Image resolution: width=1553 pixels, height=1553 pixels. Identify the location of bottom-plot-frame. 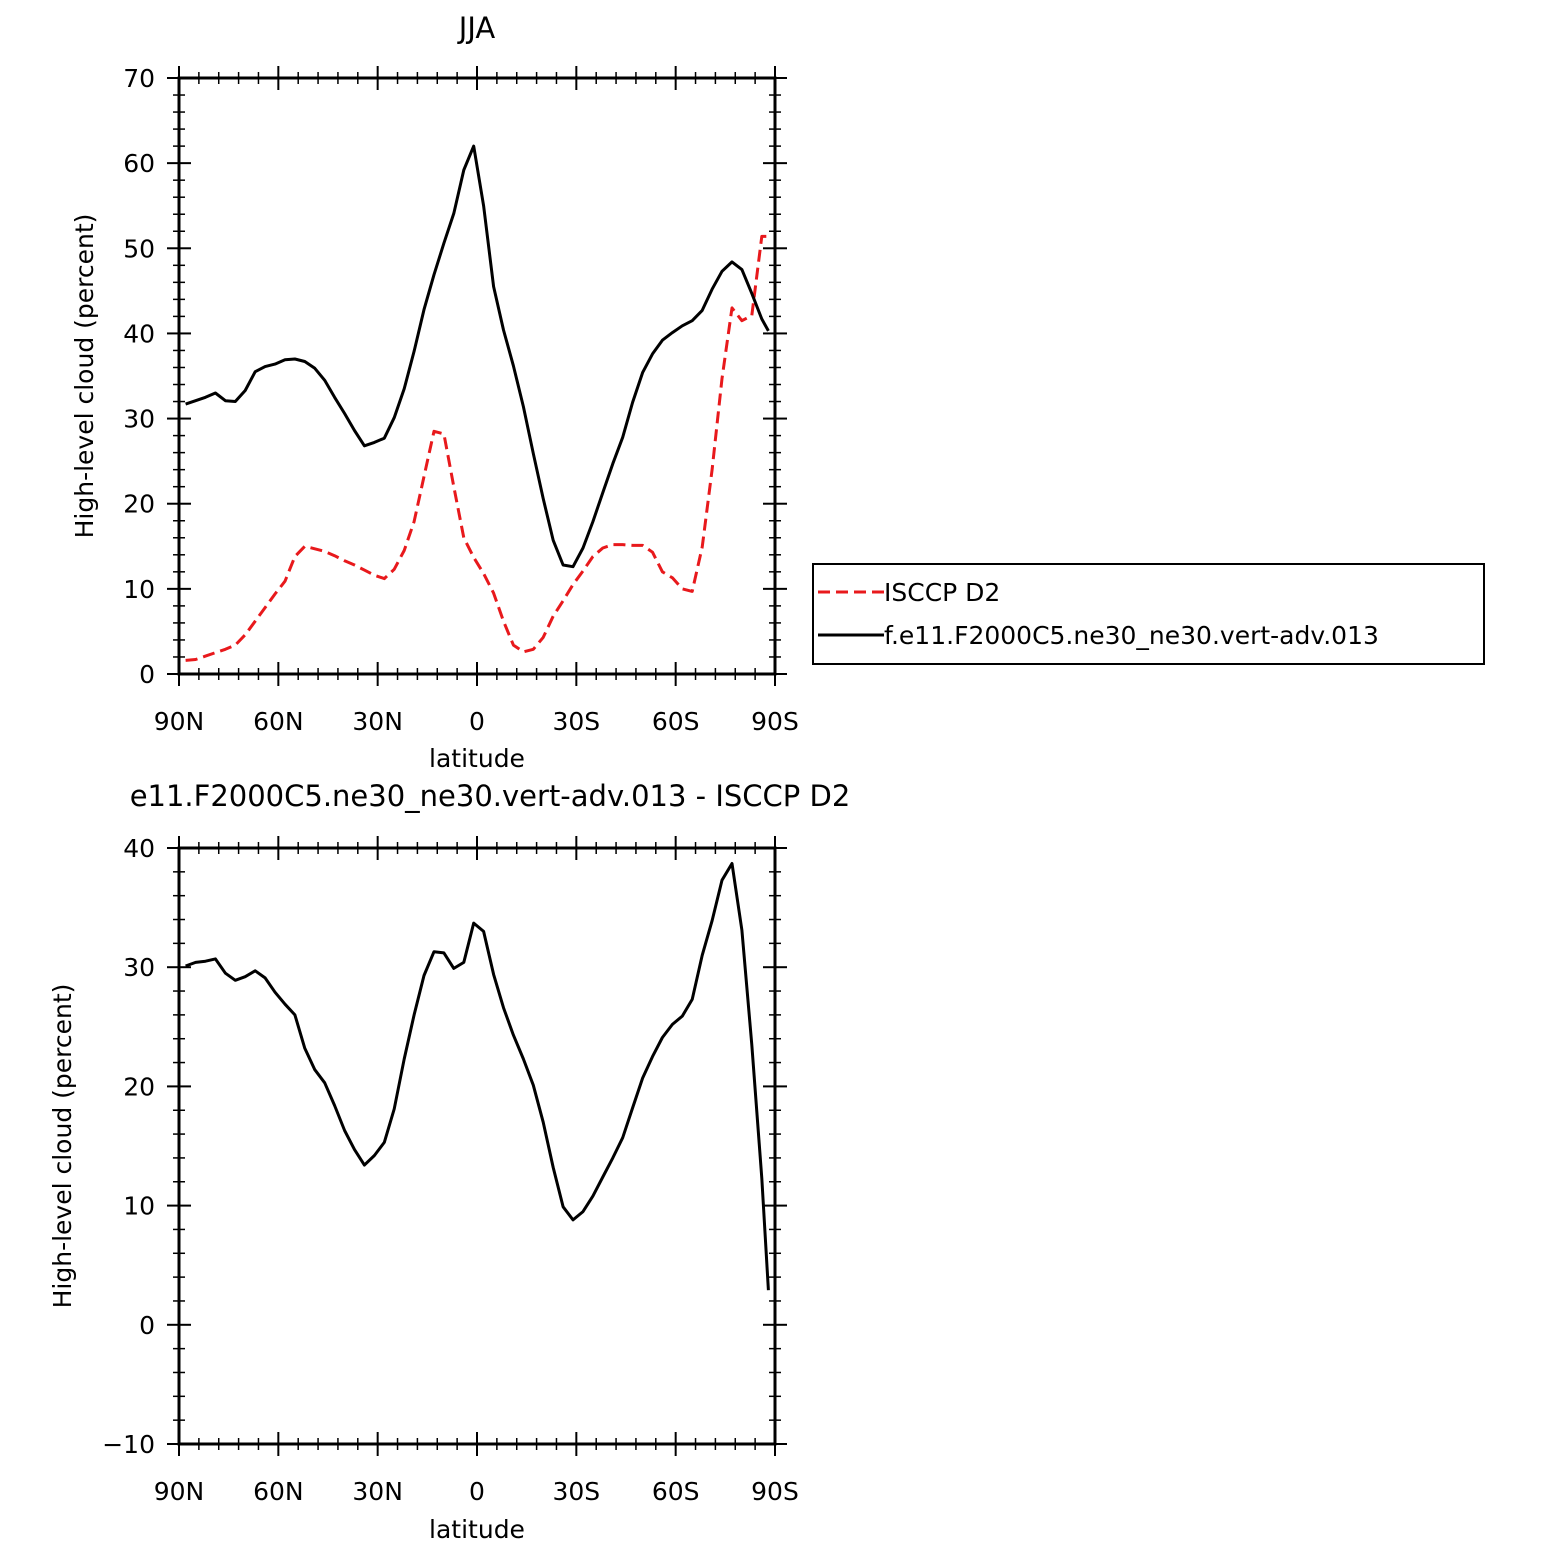
(477, 1146).